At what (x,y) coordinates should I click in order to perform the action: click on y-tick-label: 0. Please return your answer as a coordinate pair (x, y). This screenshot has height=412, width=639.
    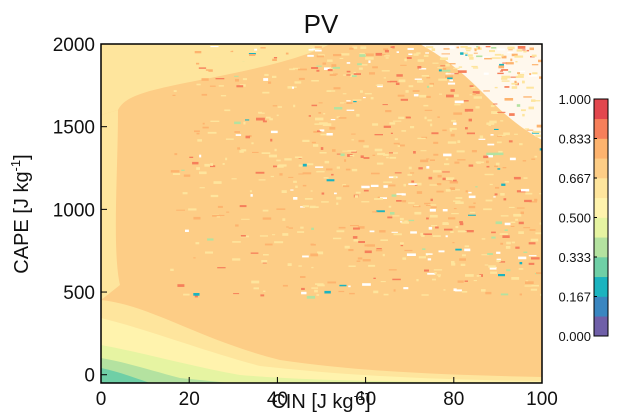
    Looking at the image, I should click on (89, 376).